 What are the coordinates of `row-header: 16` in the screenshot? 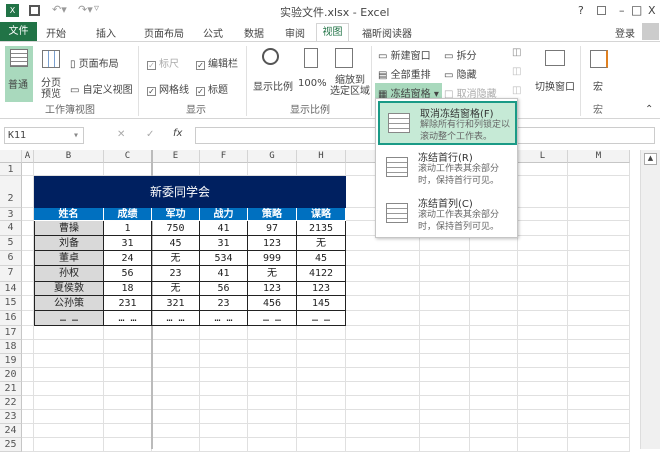 It's located at (11, 318).